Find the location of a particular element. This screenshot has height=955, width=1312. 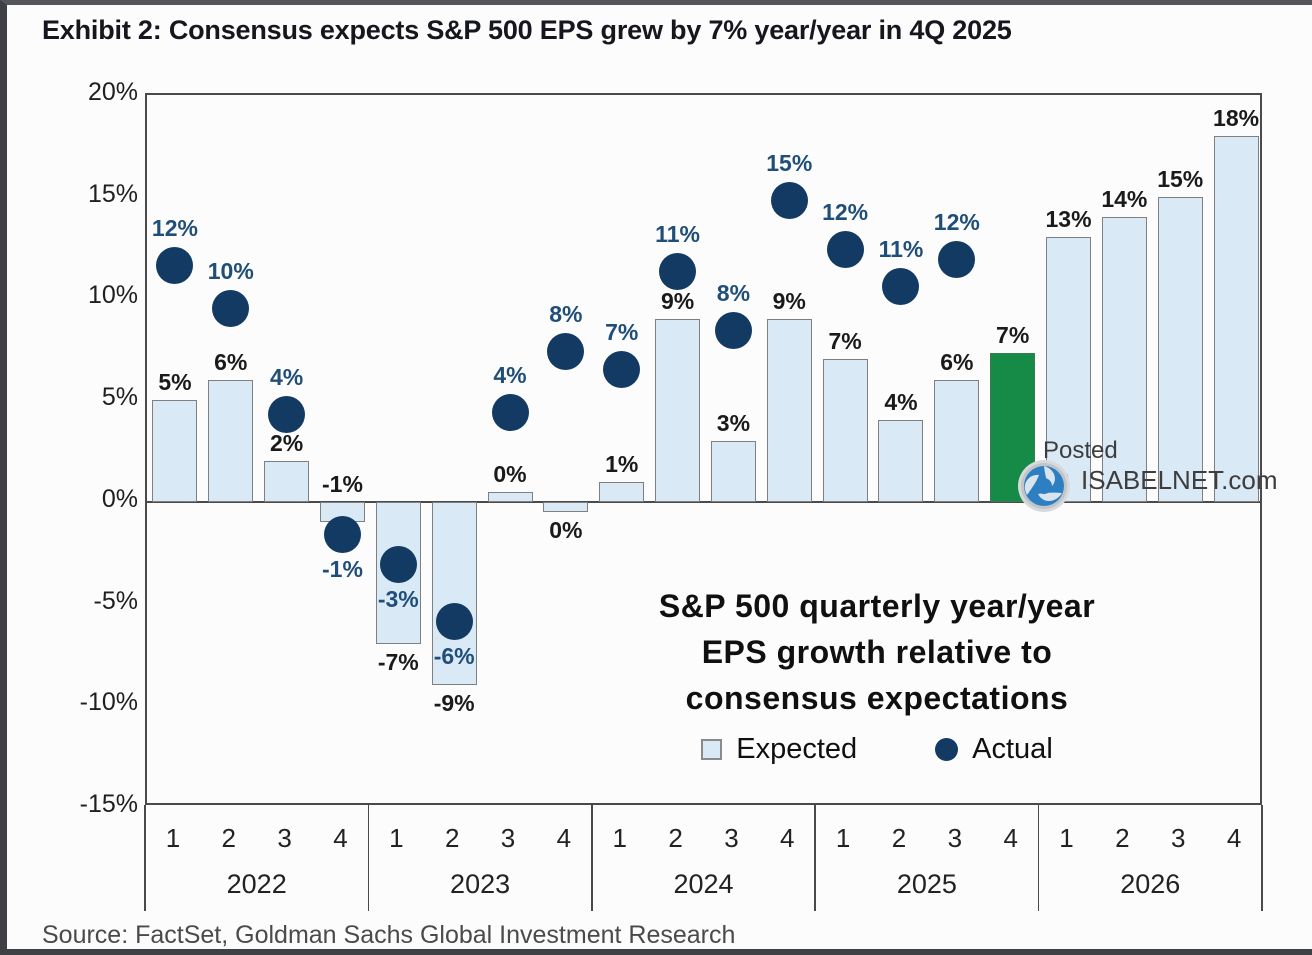

dot-label-2025-q3: 12% is located at coordinates (956, 222).